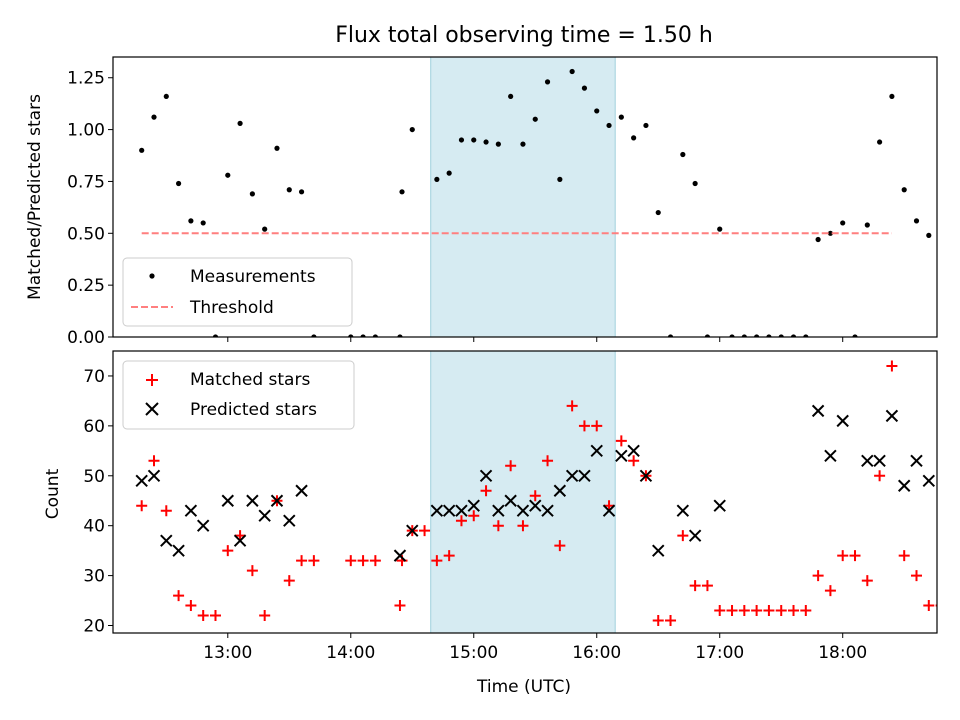 Image resolution: width=960 pixels, height=720 pixels. Describe the element at coordinates (86, 286) in the screenshot. I see `y-tick-label: 0.25` at that location.